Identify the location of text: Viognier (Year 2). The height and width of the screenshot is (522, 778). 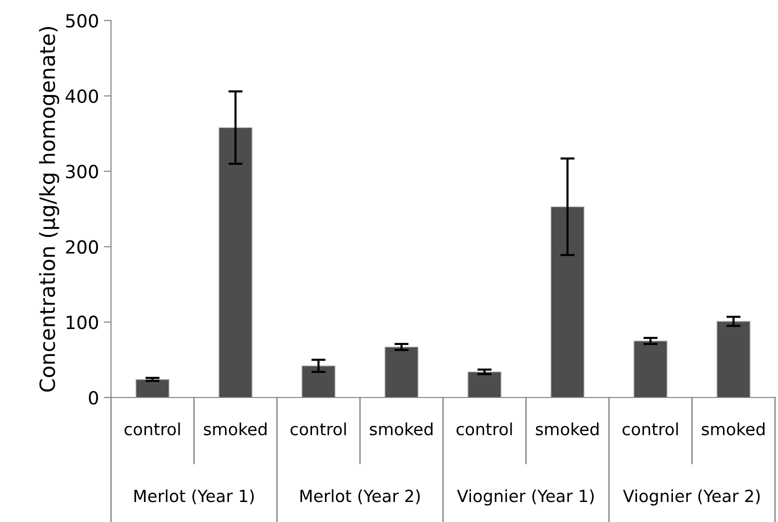
(691, 497).